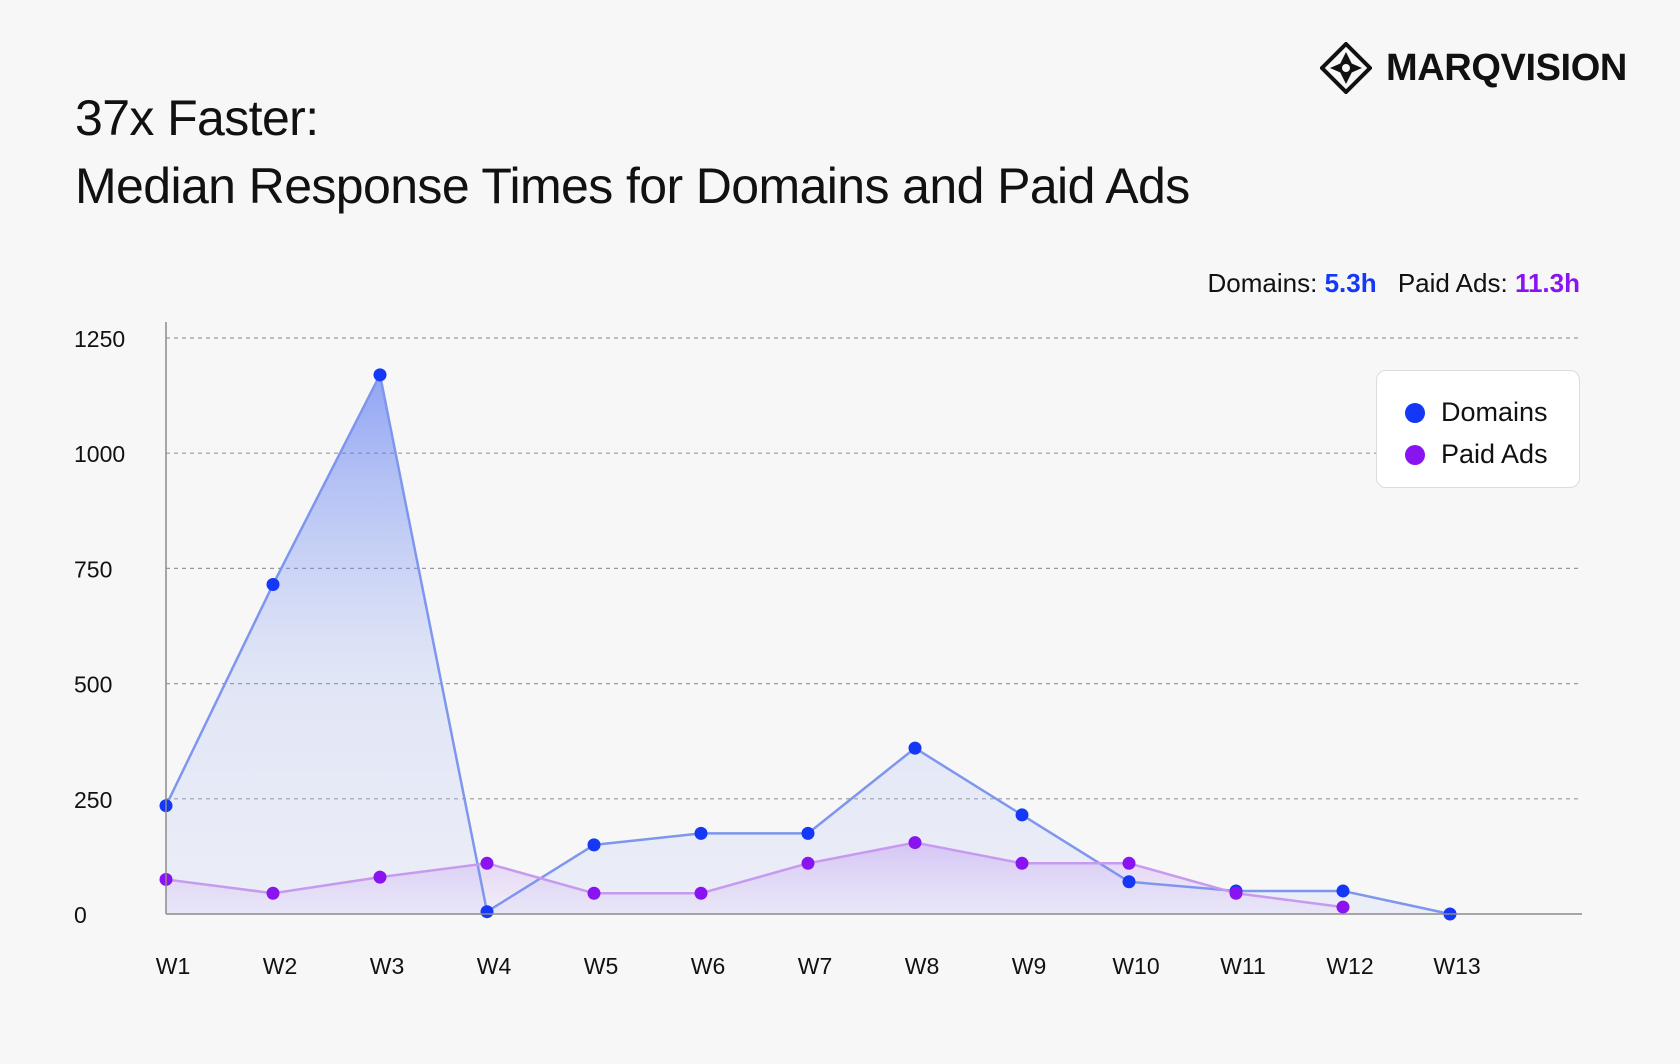 This screenshot has height=1064, width=1680. I want to click on x-tick-label: W8, so click(922, 966).